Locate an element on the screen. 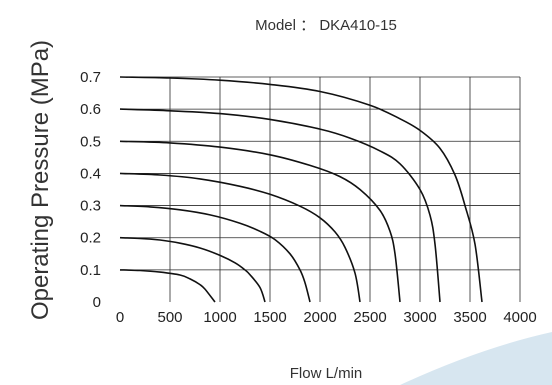 Image resolution: width=552 pixels, height=385 pixels. y-axis-label: Operating Pressure (MPa) is located at coordinates (40, 180).